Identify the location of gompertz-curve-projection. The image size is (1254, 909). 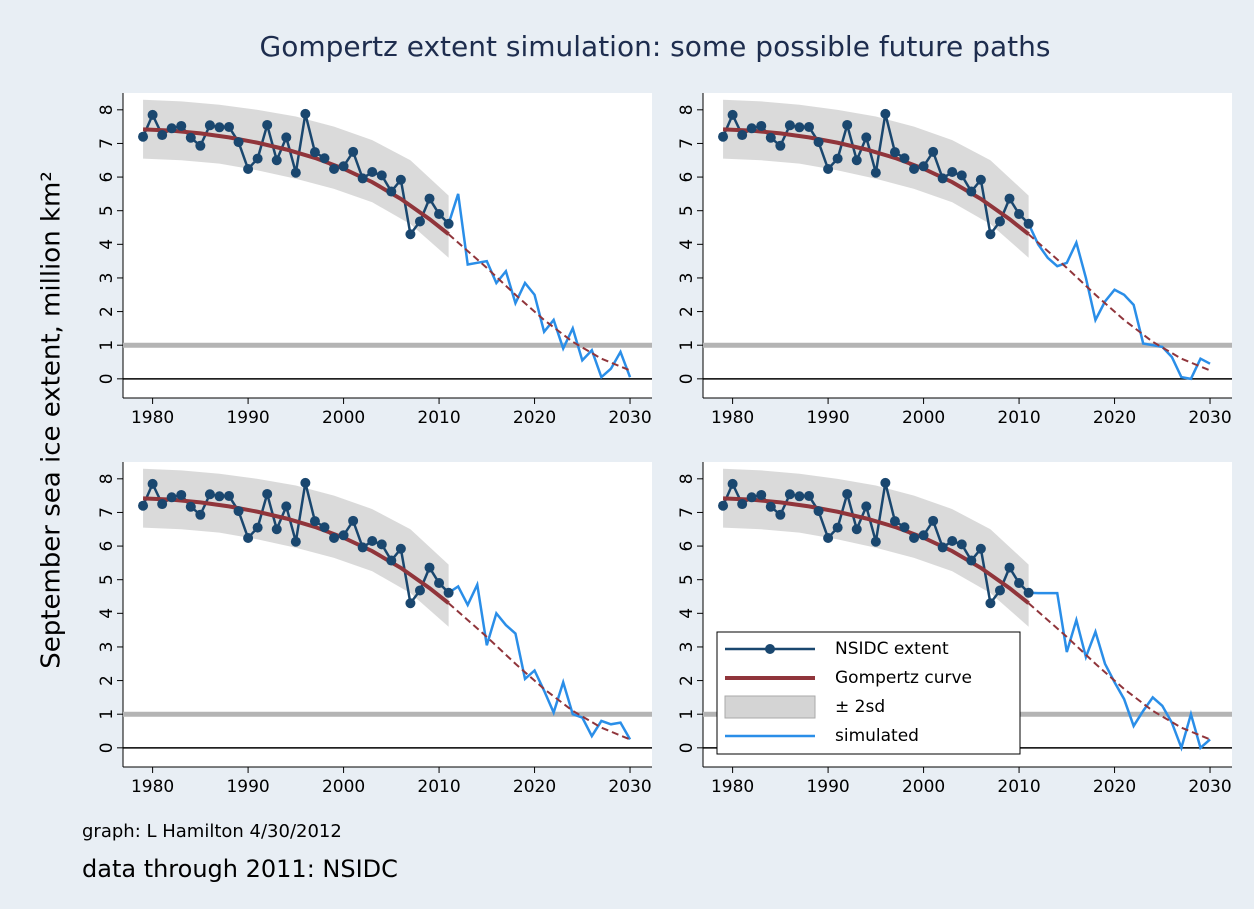
(1119, 671).